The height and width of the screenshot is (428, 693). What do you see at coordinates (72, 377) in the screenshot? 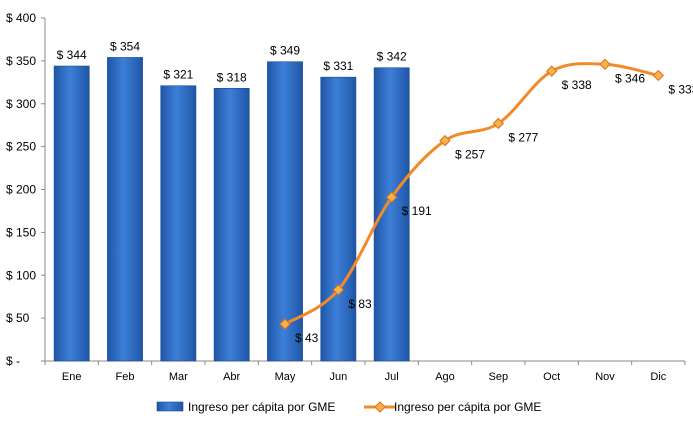
I see `x-tick-label: Ene` at bounding box center [72, 377].